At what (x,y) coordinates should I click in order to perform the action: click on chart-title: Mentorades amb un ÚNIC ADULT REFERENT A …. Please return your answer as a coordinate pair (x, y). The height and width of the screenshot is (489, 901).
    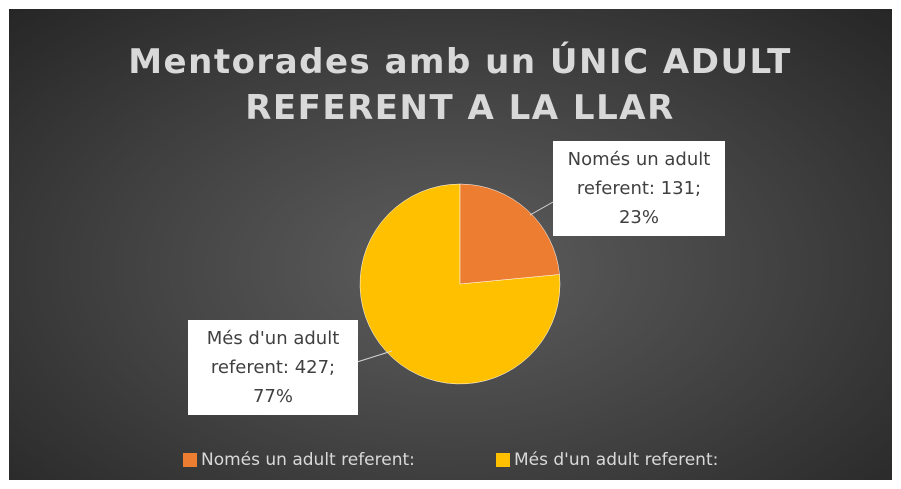
    Looking at the image, I should click on (460, 85).